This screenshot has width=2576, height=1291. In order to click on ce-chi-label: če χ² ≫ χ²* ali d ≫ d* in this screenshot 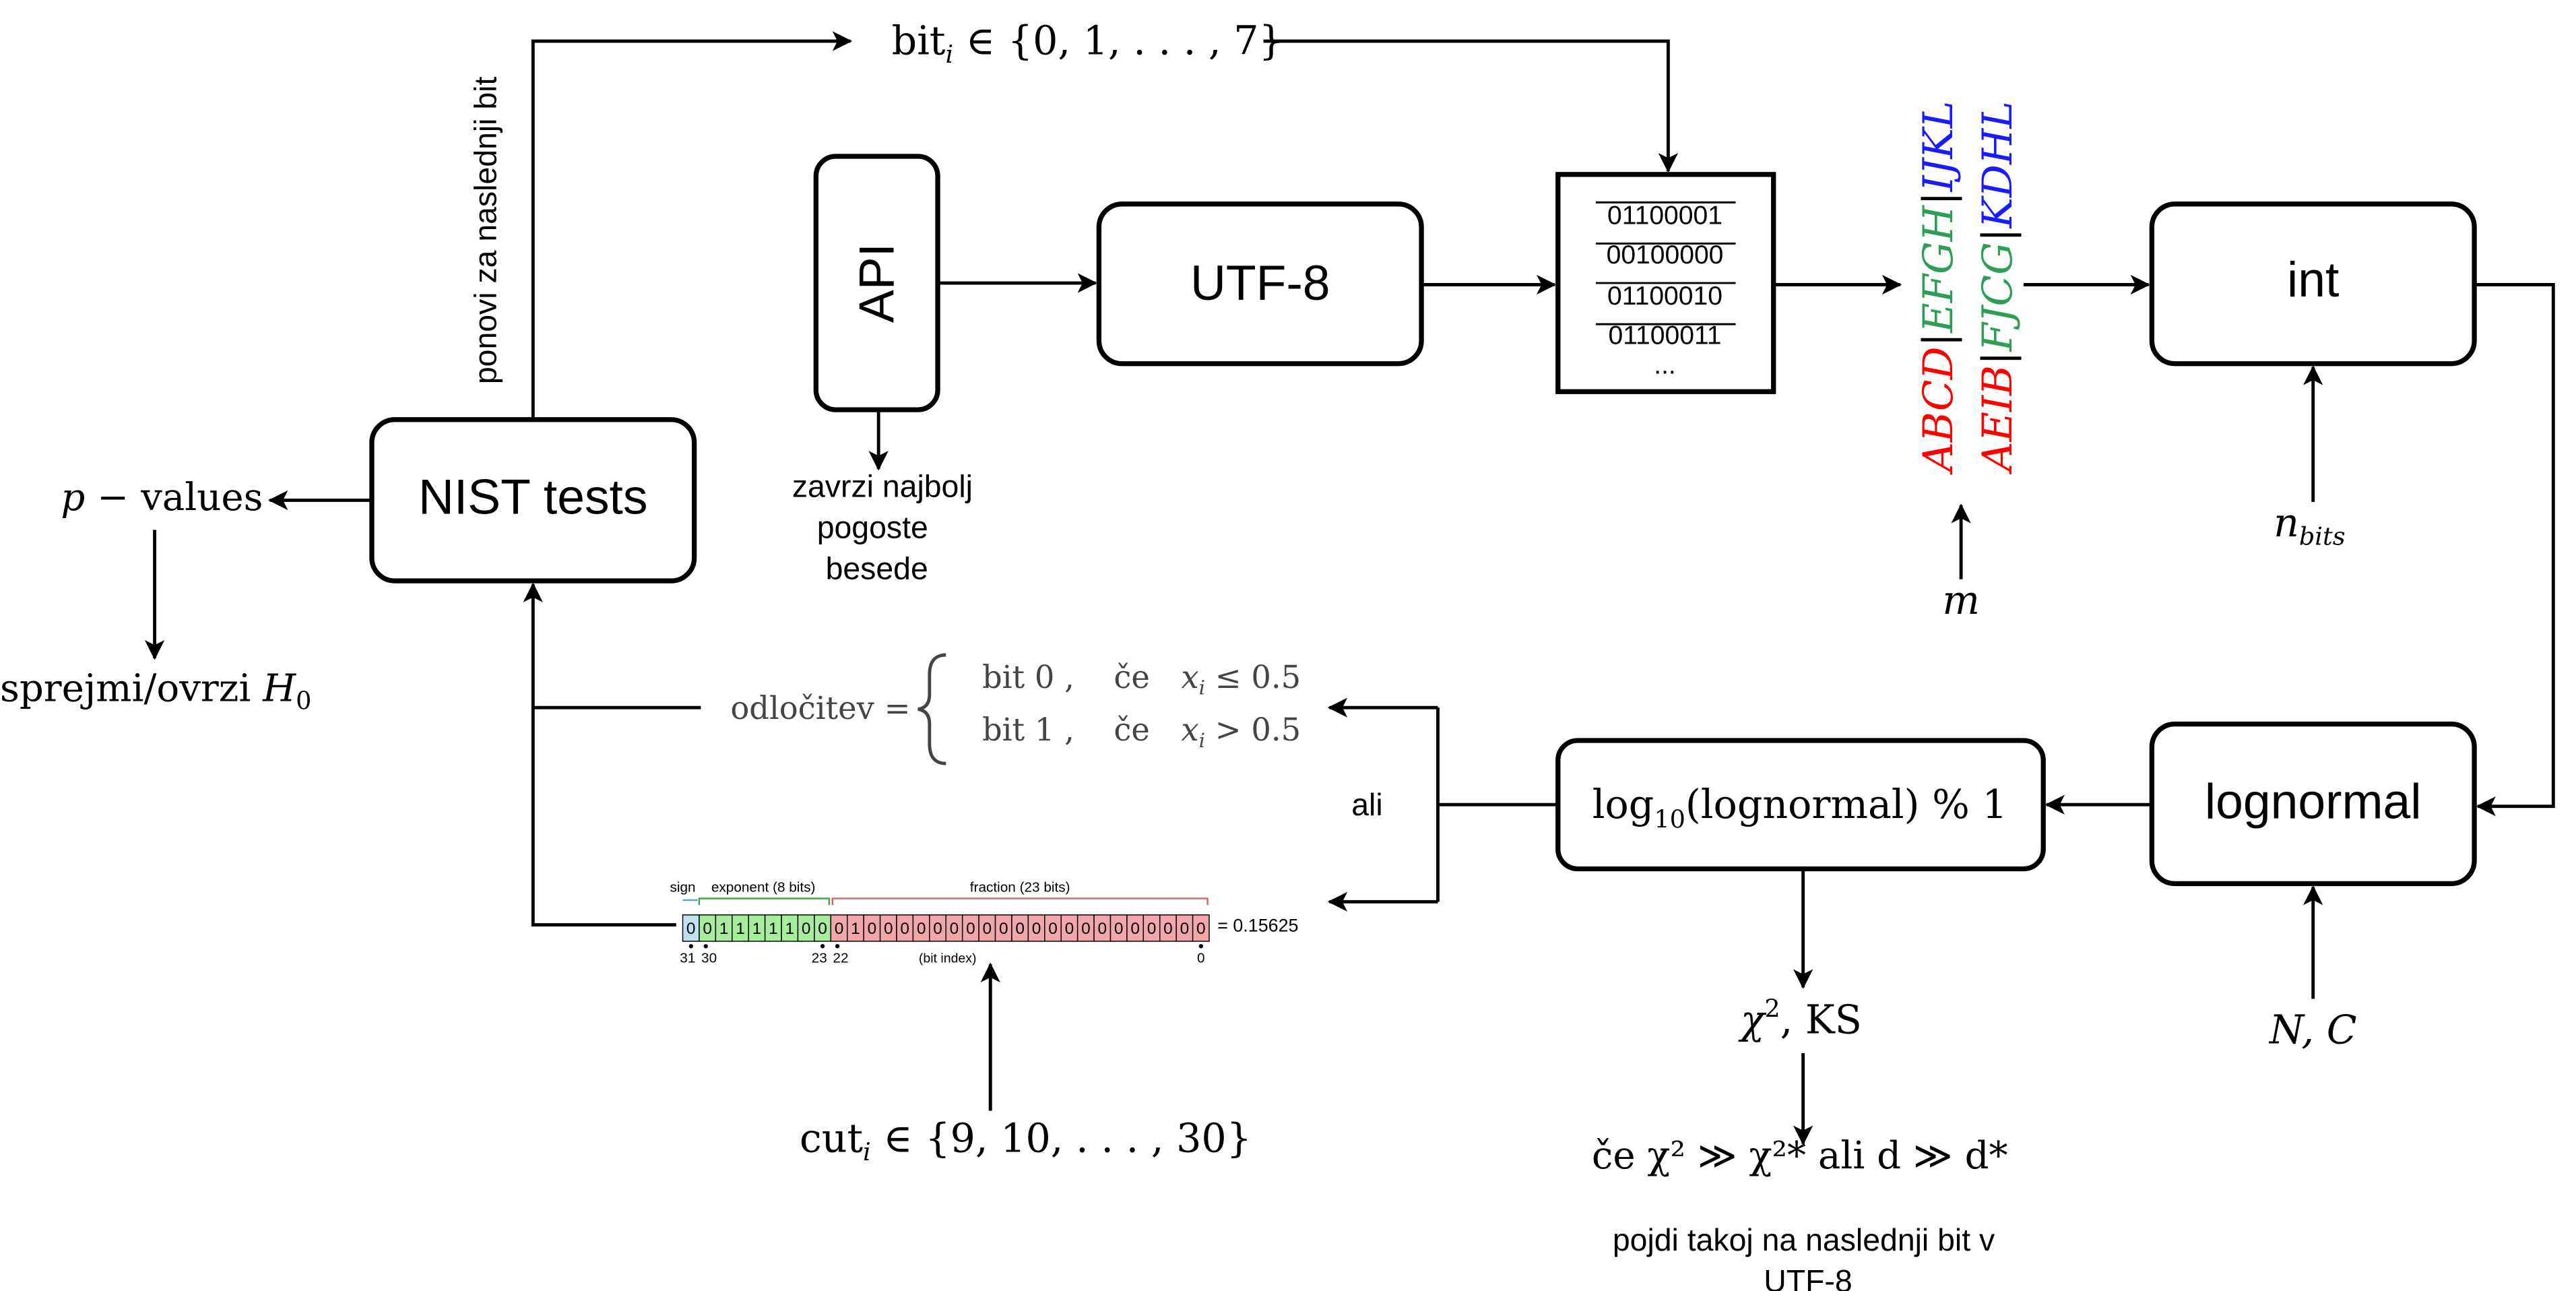, I will do `click(1800, 1156)`.